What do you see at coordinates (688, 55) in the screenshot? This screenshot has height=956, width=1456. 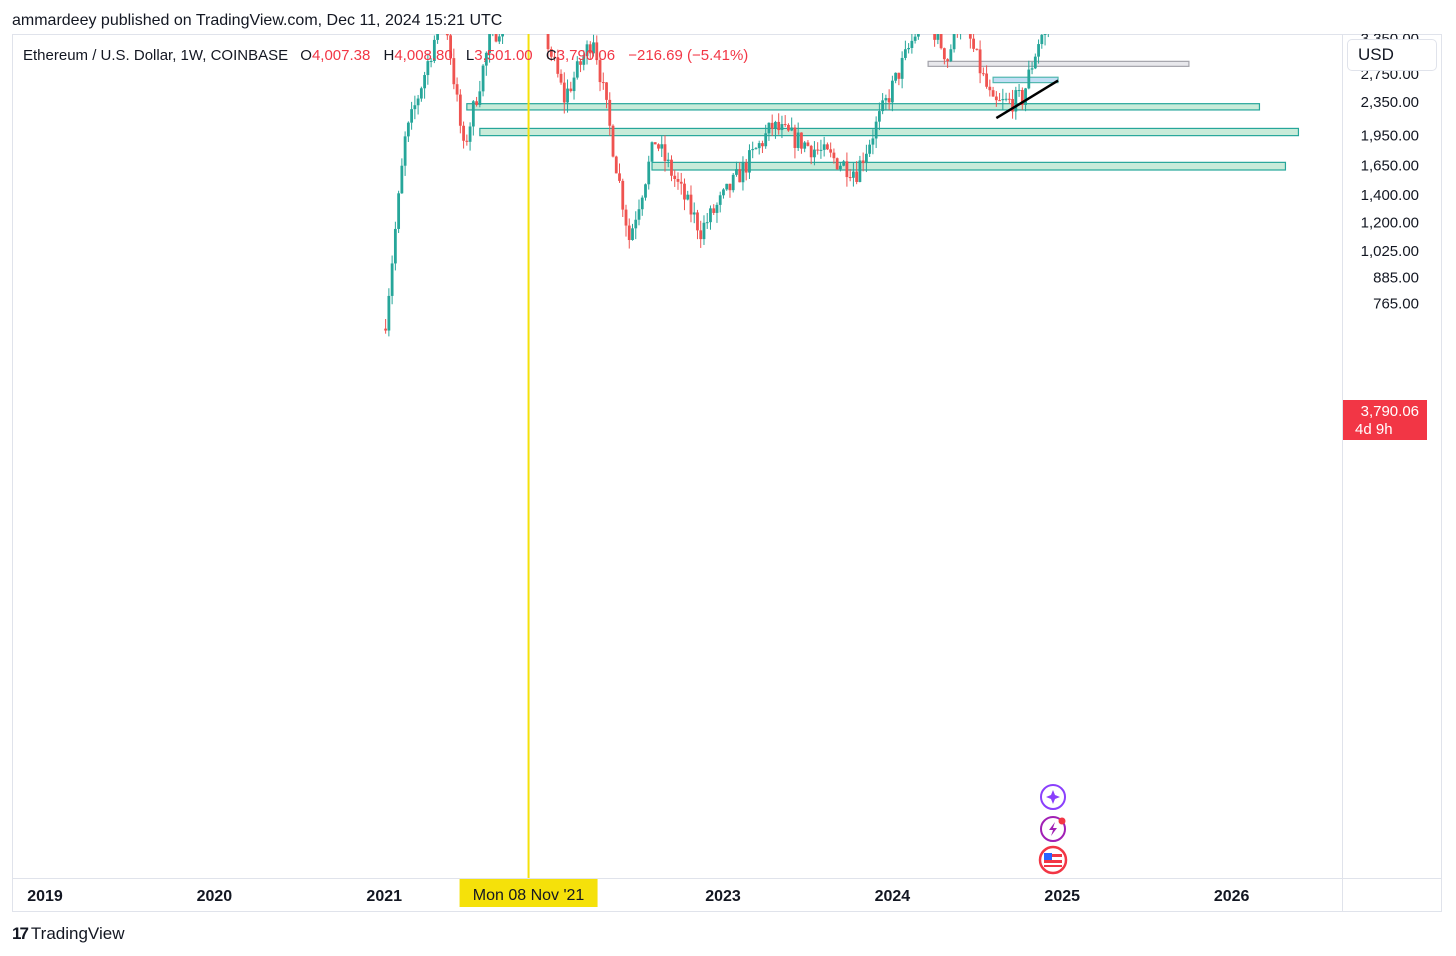 I see `price-change: −216.69 (−5.41%)` at bounding box center [688, 55].